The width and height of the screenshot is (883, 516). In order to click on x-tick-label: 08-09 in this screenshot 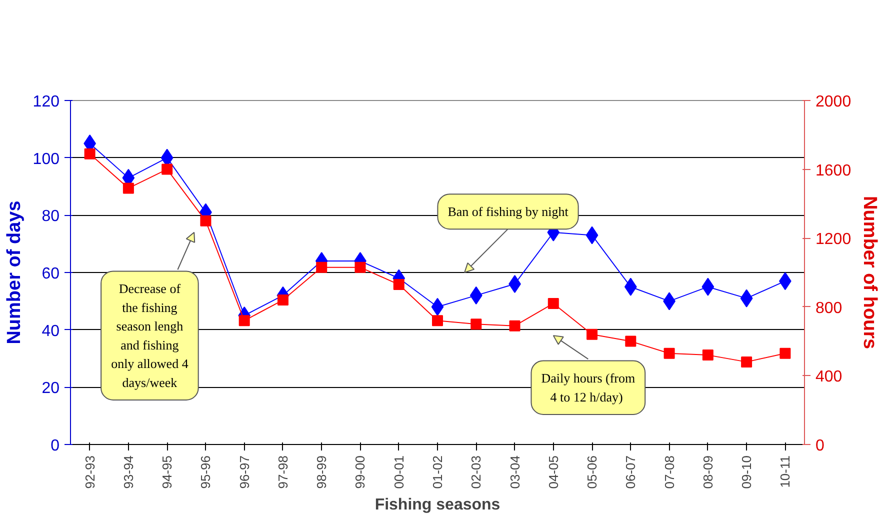, I will do `click(708, 472)`.